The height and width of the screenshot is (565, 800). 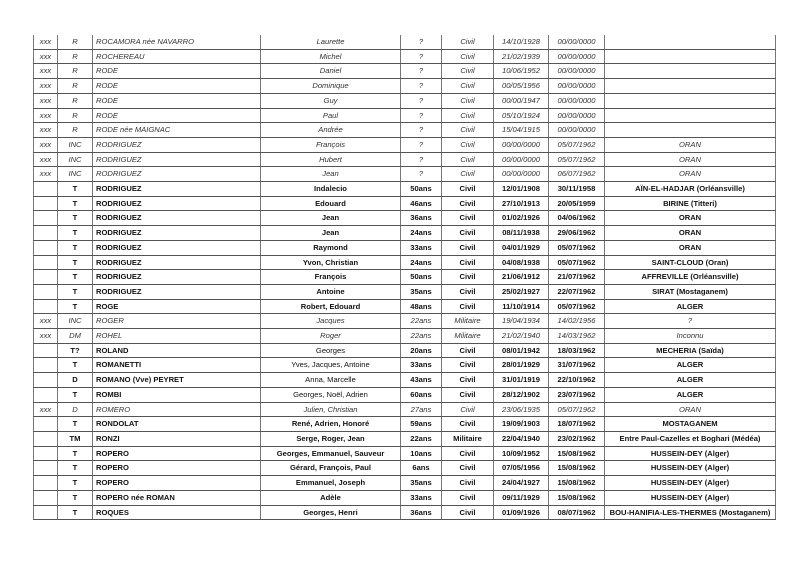 What do you see at coordinates (330, 248) in the screenshot?
I see `first-names-cell: Raymond` at bounding box center [330, 248].